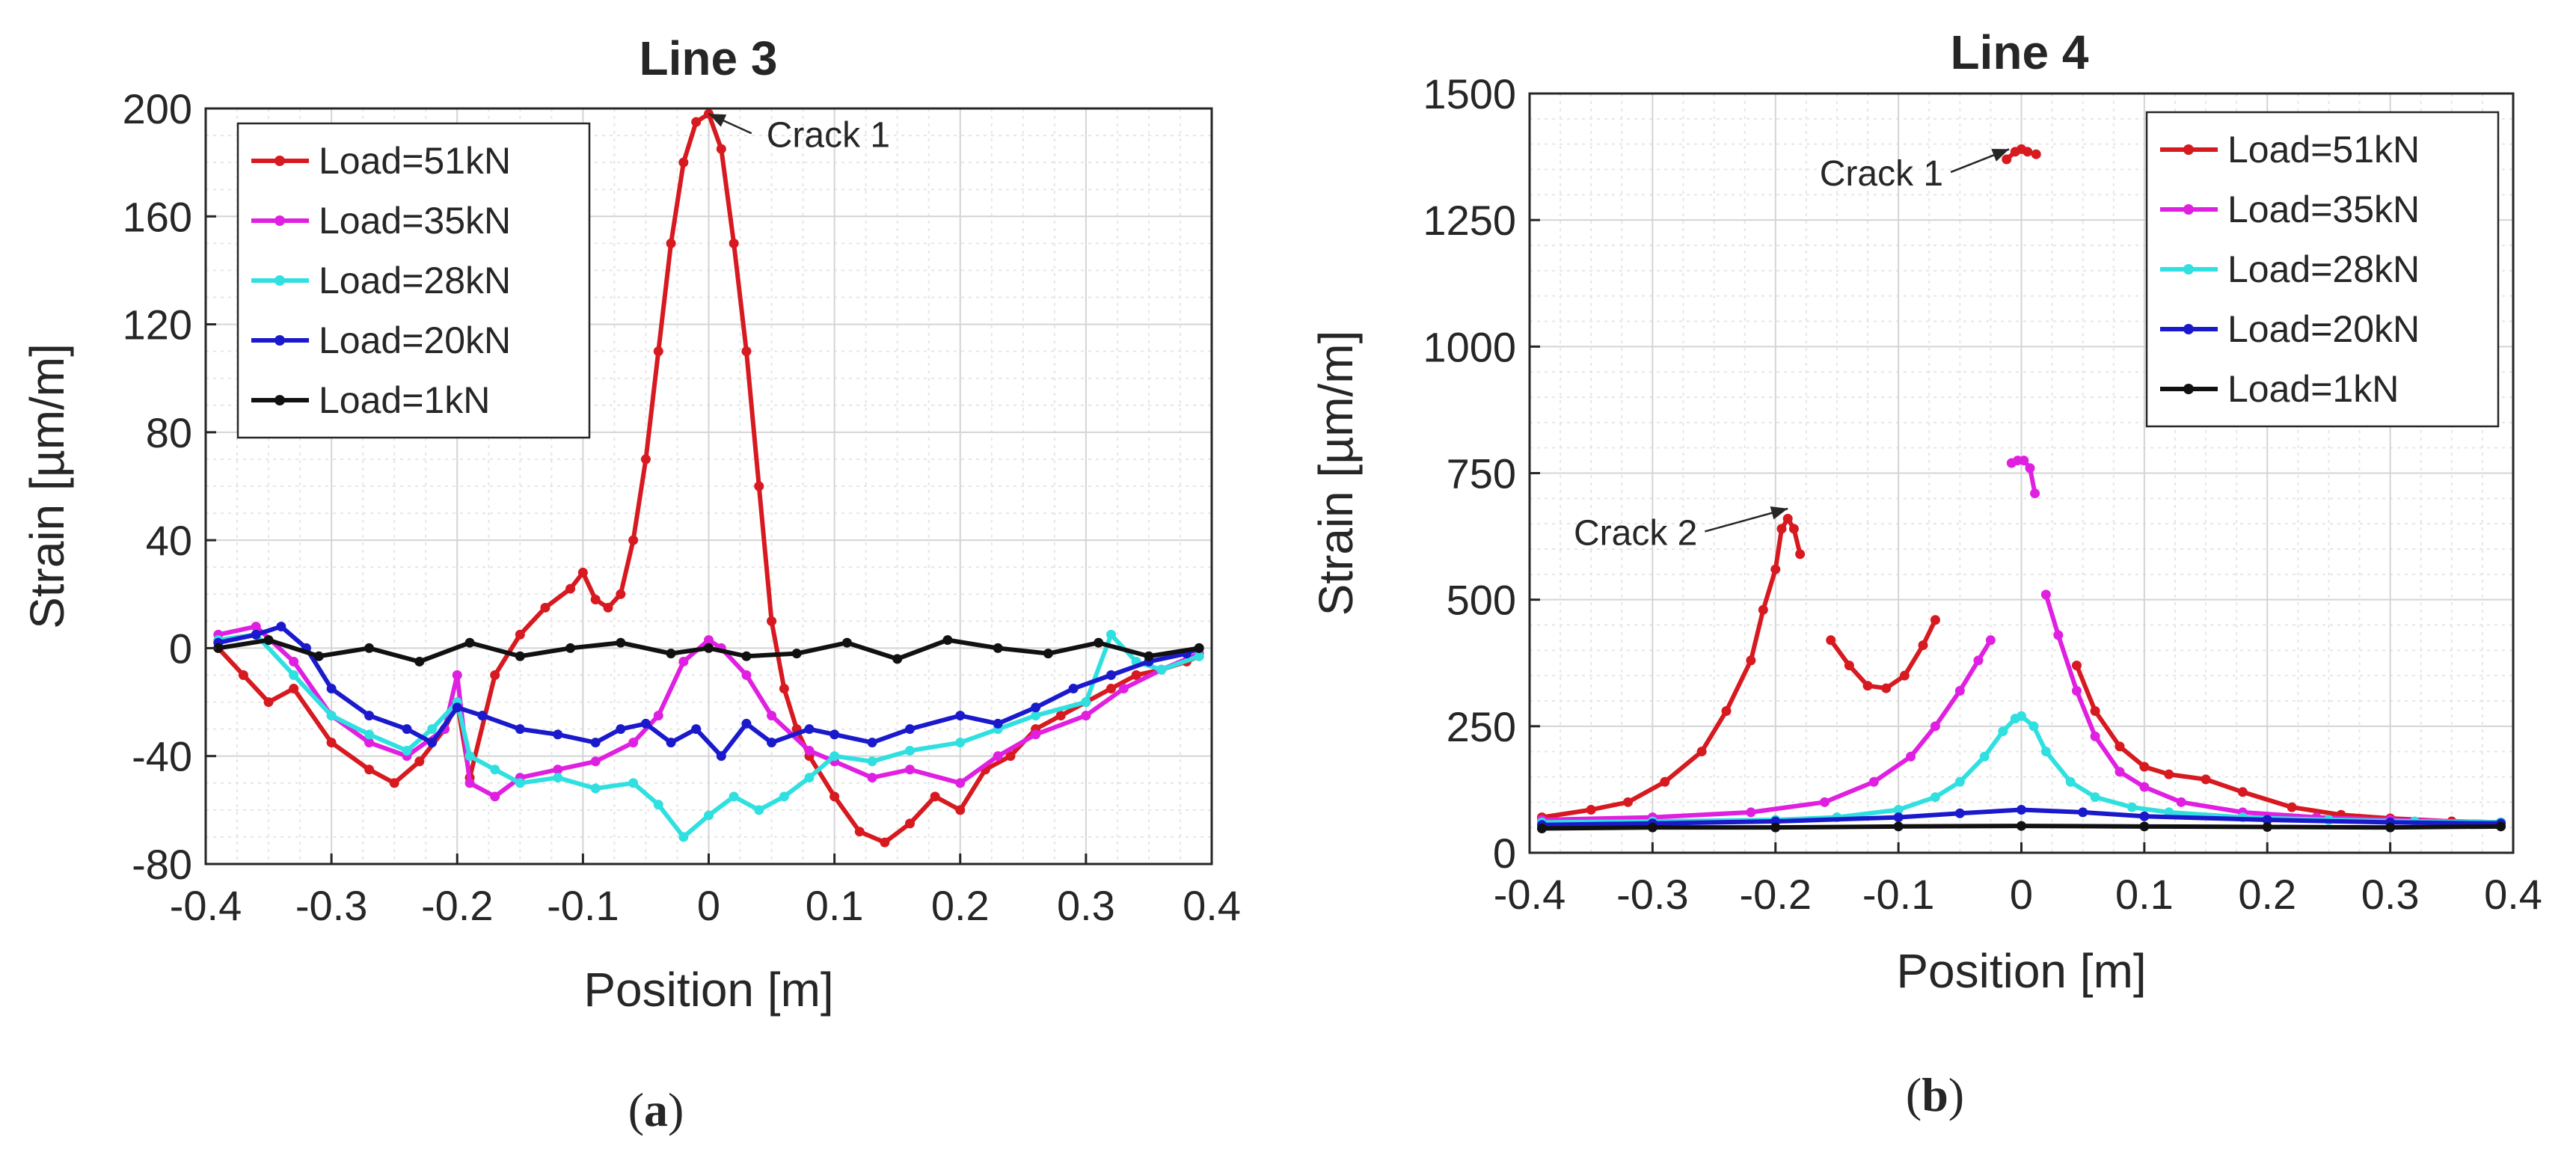 Image resolution: width=2576 pixels, height=1149 pixels. What do you see at coordinates (1779, 513) in the screenshot?
I see `annotation-arrow-head` at bounding box center [1779, 513].